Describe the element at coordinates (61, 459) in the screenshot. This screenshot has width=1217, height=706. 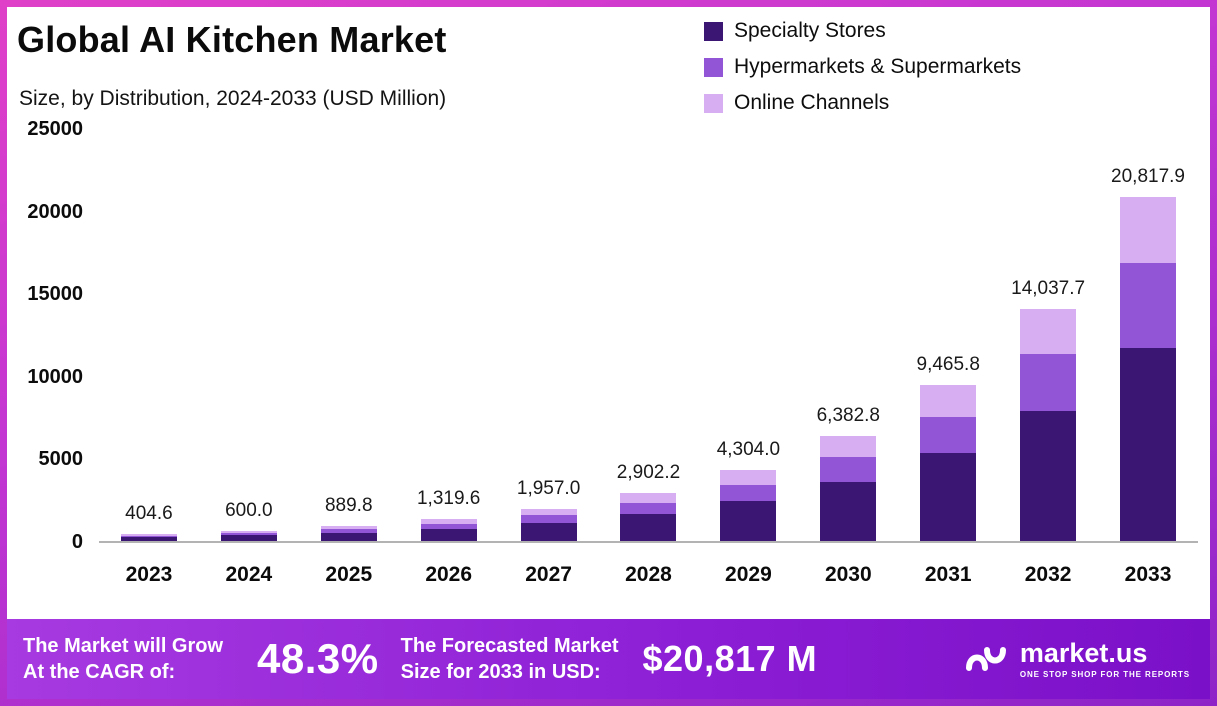
I see `y-axis-tick-label: 5000` at that location.